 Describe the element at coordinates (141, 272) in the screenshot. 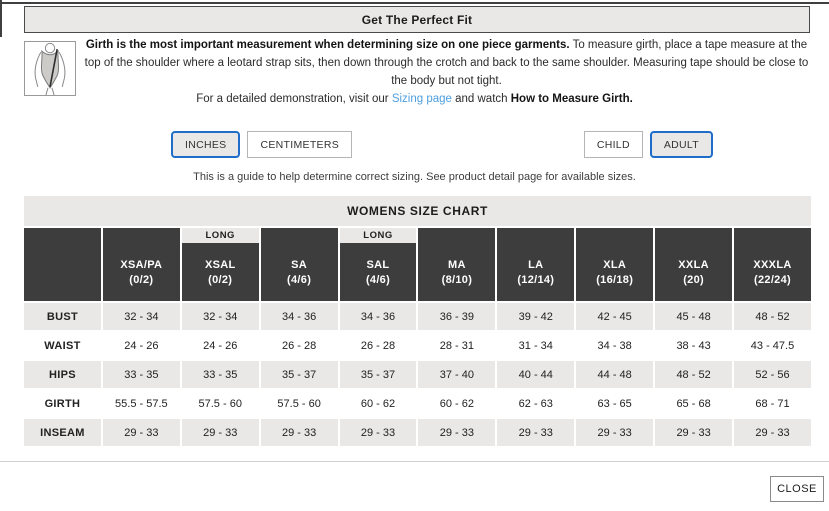

I see `size-code-label: XSA/PA (0/2)` at that location.